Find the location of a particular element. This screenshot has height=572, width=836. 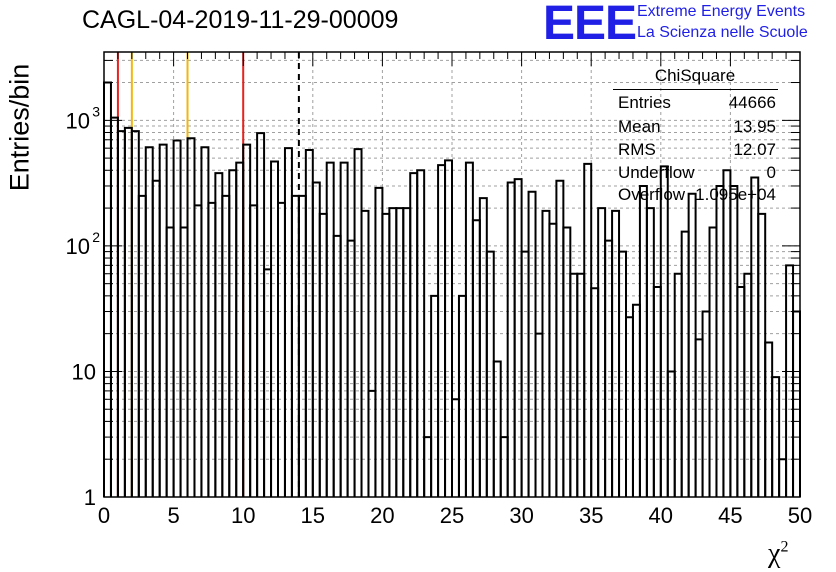

stat-row-entries: Entries 44666 is located at coordinates (698, 104).